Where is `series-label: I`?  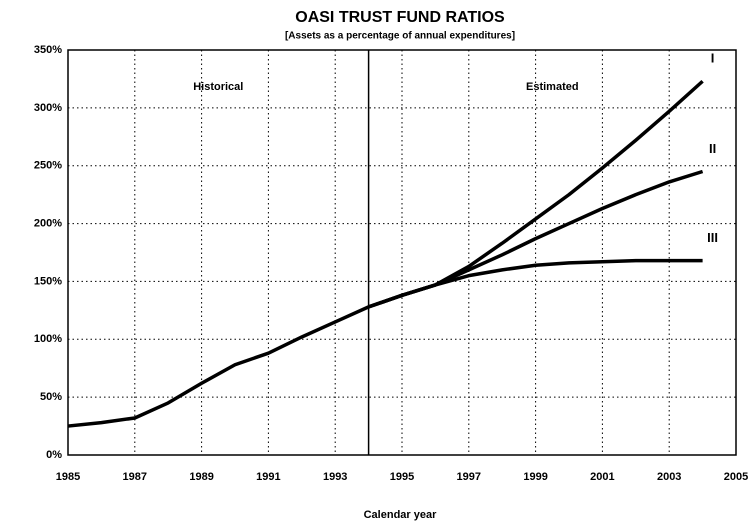
series-label: I is located at coordinates (713, 58).